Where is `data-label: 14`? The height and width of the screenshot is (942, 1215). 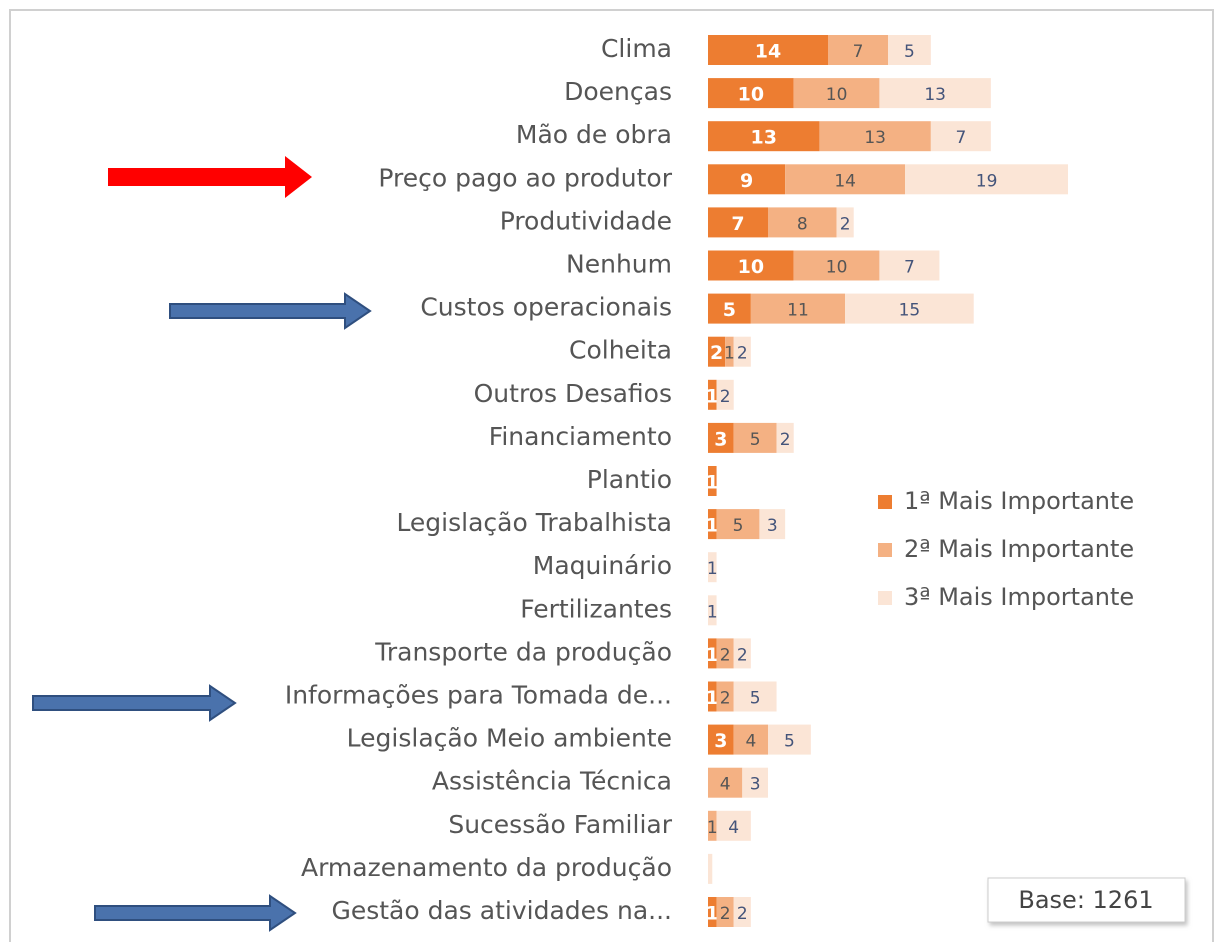 data-label: 14 is located at coordinates (768, 52).